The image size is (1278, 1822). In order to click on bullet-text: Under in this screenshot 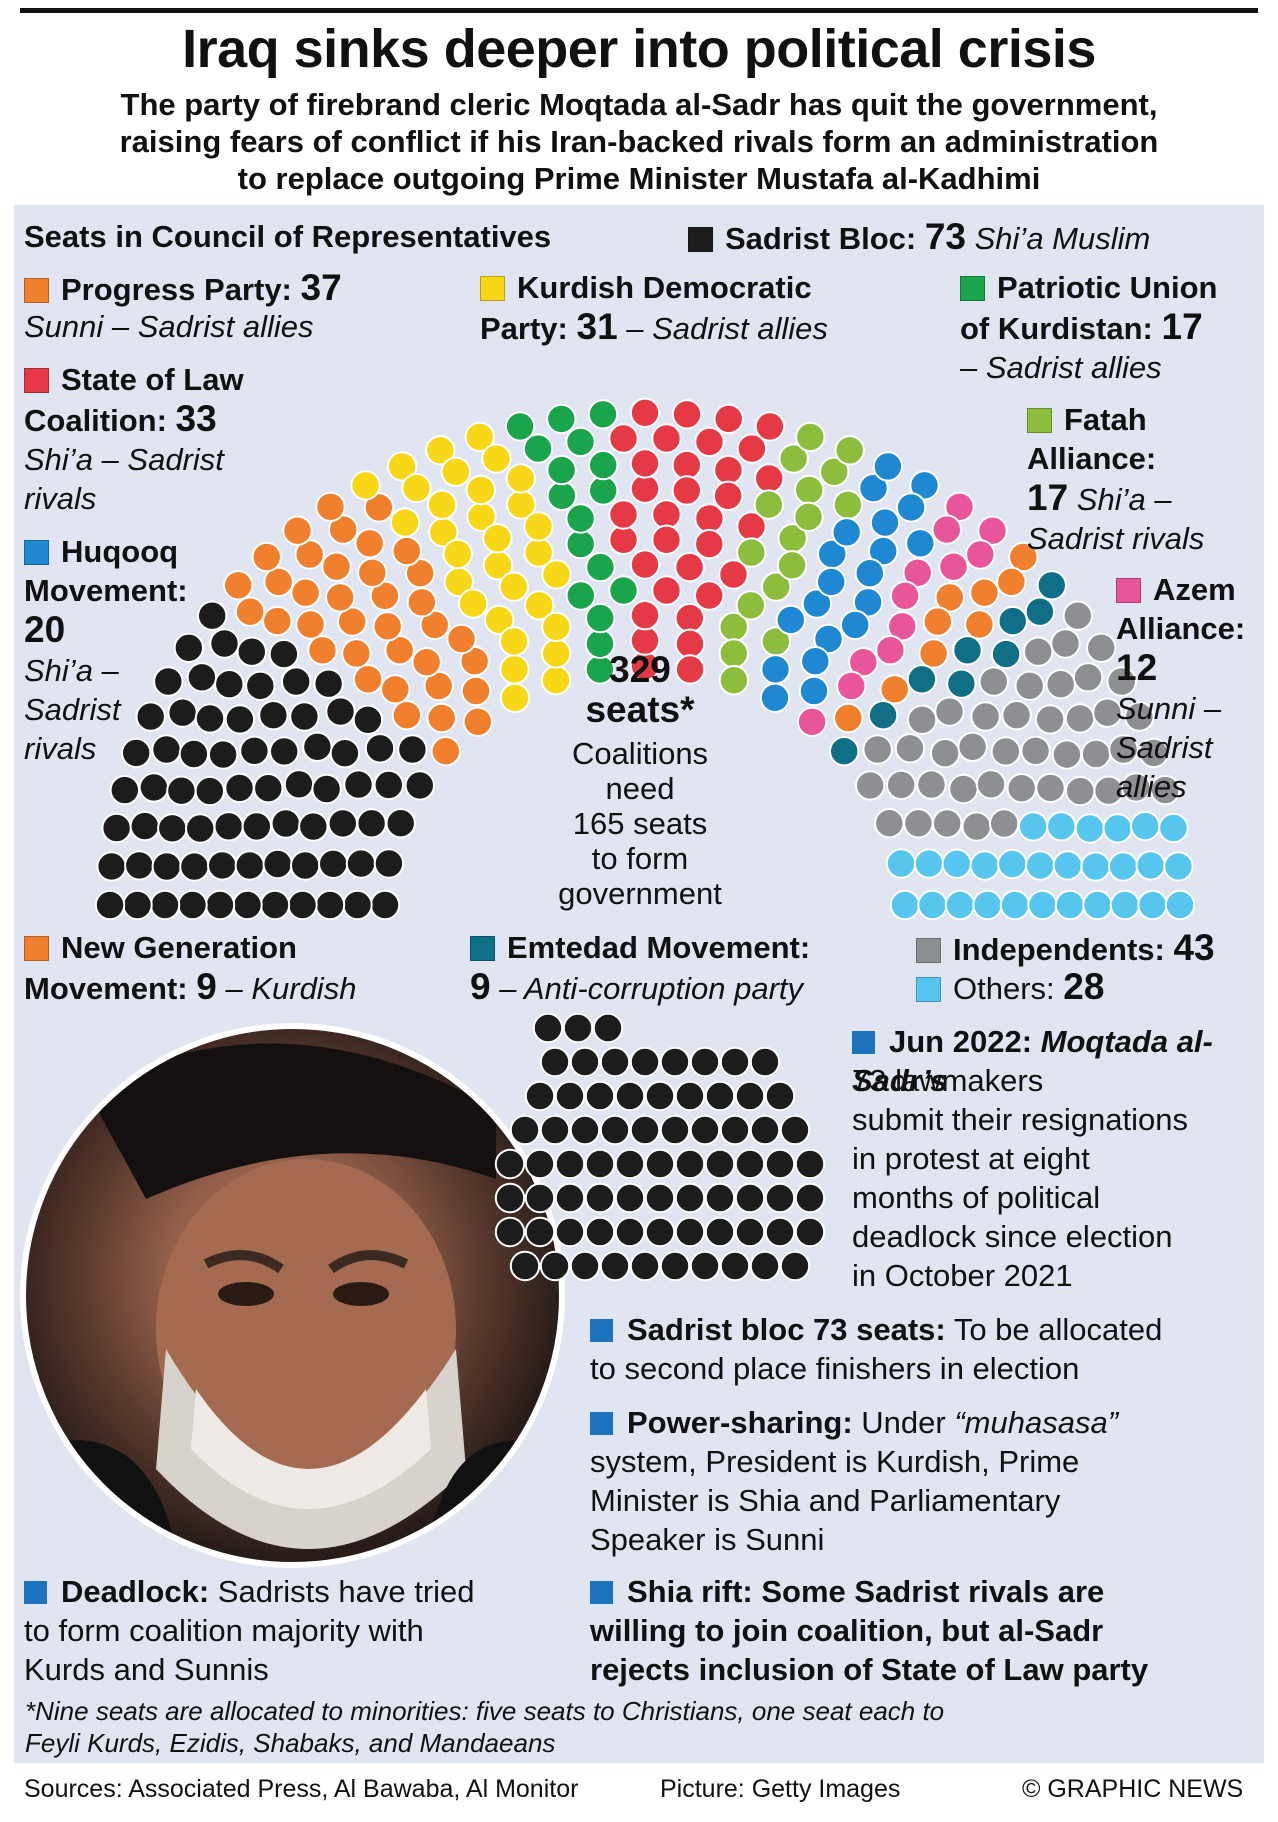, I will do `click(903, 1422)`.